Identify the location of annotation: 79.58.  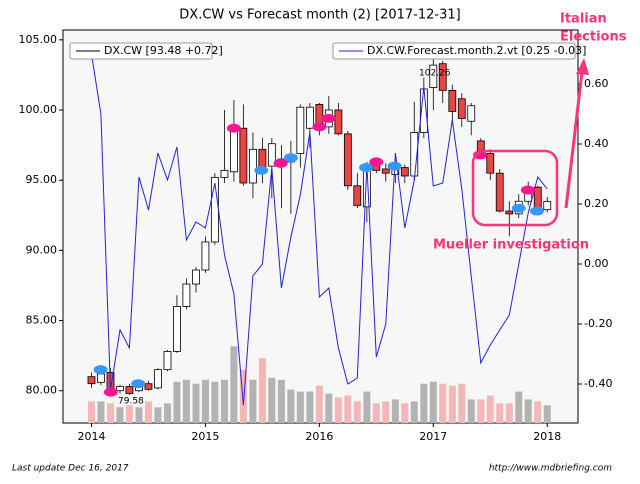
(131, 402).